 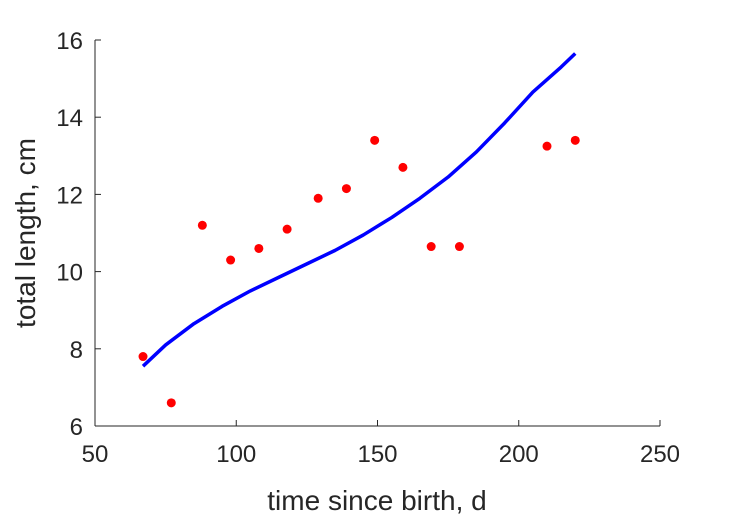 I want to click on y-tick-label: 8, so click(x=76, y=350).